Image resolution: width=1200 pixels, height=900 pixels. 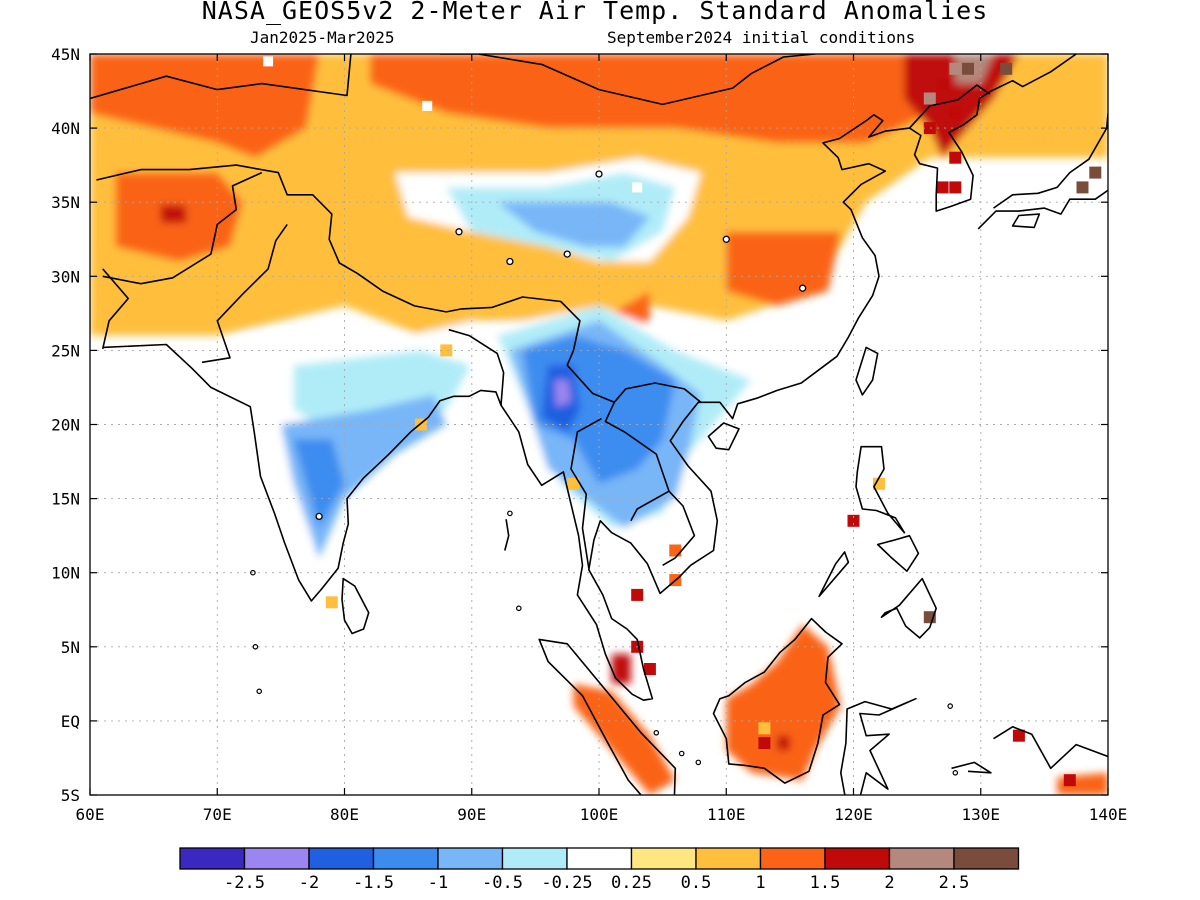 I want to click on anomaly-region-myanmar-center, so click(x=562, y=393).